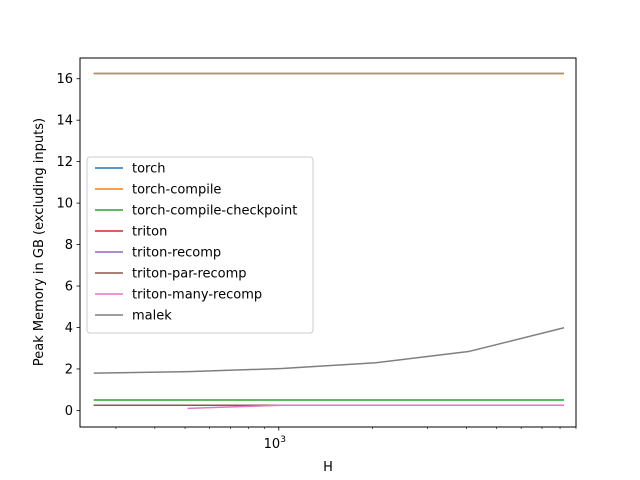 The image size is (640, 480). What do you see at coordinates (149, 232) in the screenshot?
I see `legend-label-triton: triton` at bounding box center [149, 232].